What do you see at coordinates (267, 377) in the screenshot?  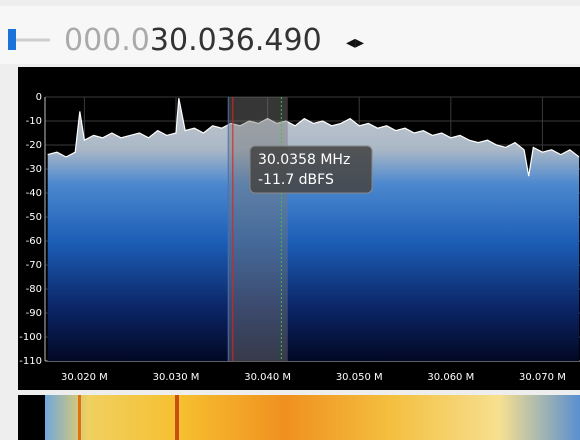 I see `x-tick-label: 30.040 M` at bounding box center [267, 377].